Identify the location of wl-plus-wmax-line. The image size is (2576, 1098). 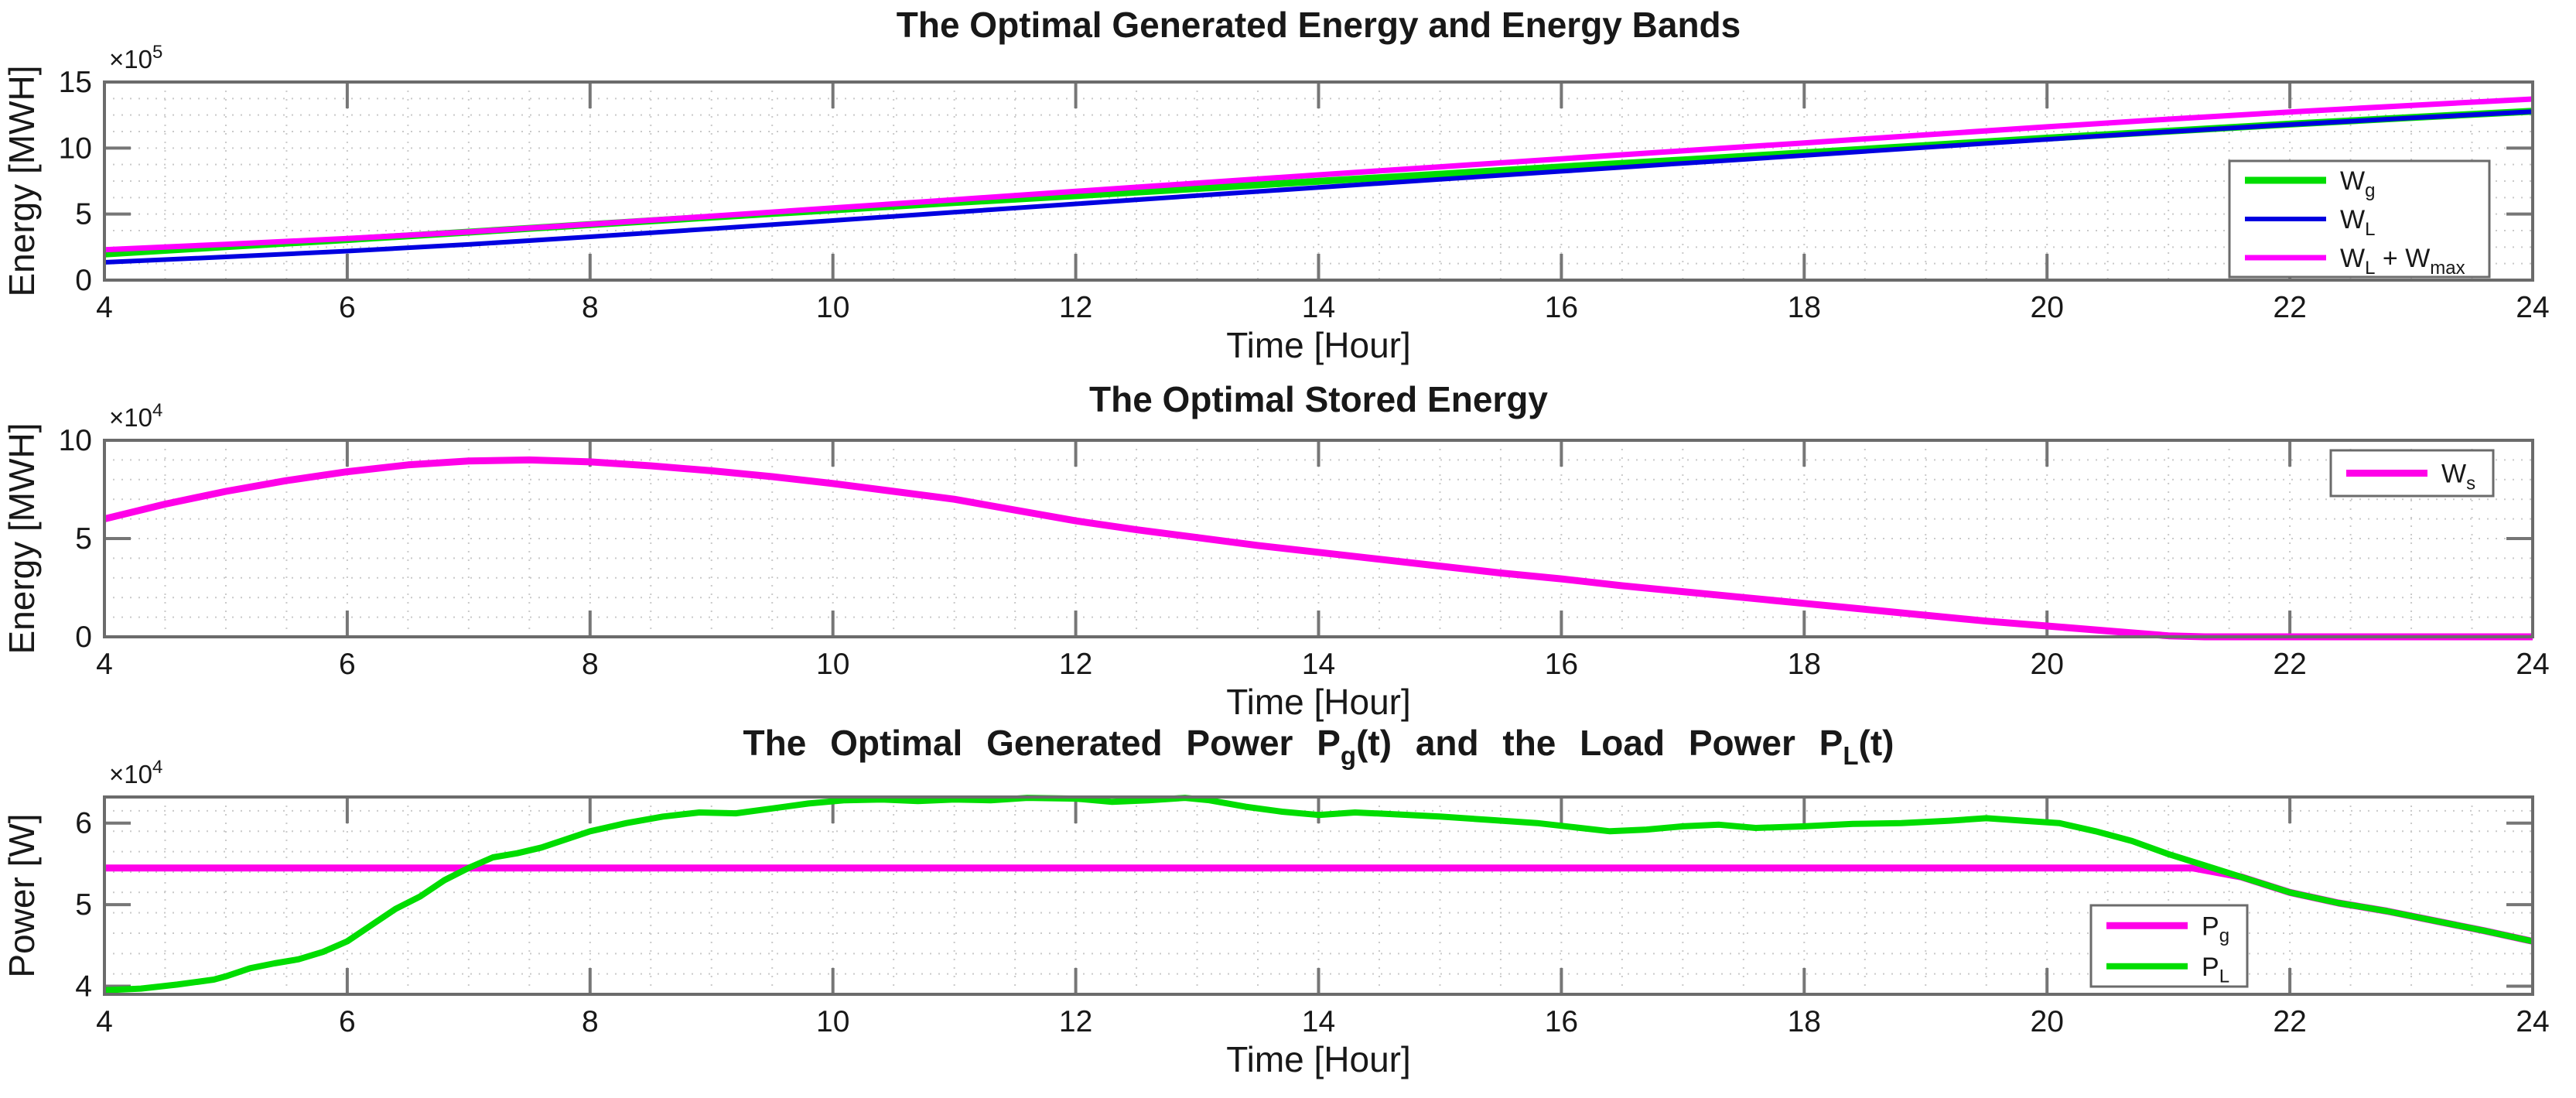
(1318, 174).